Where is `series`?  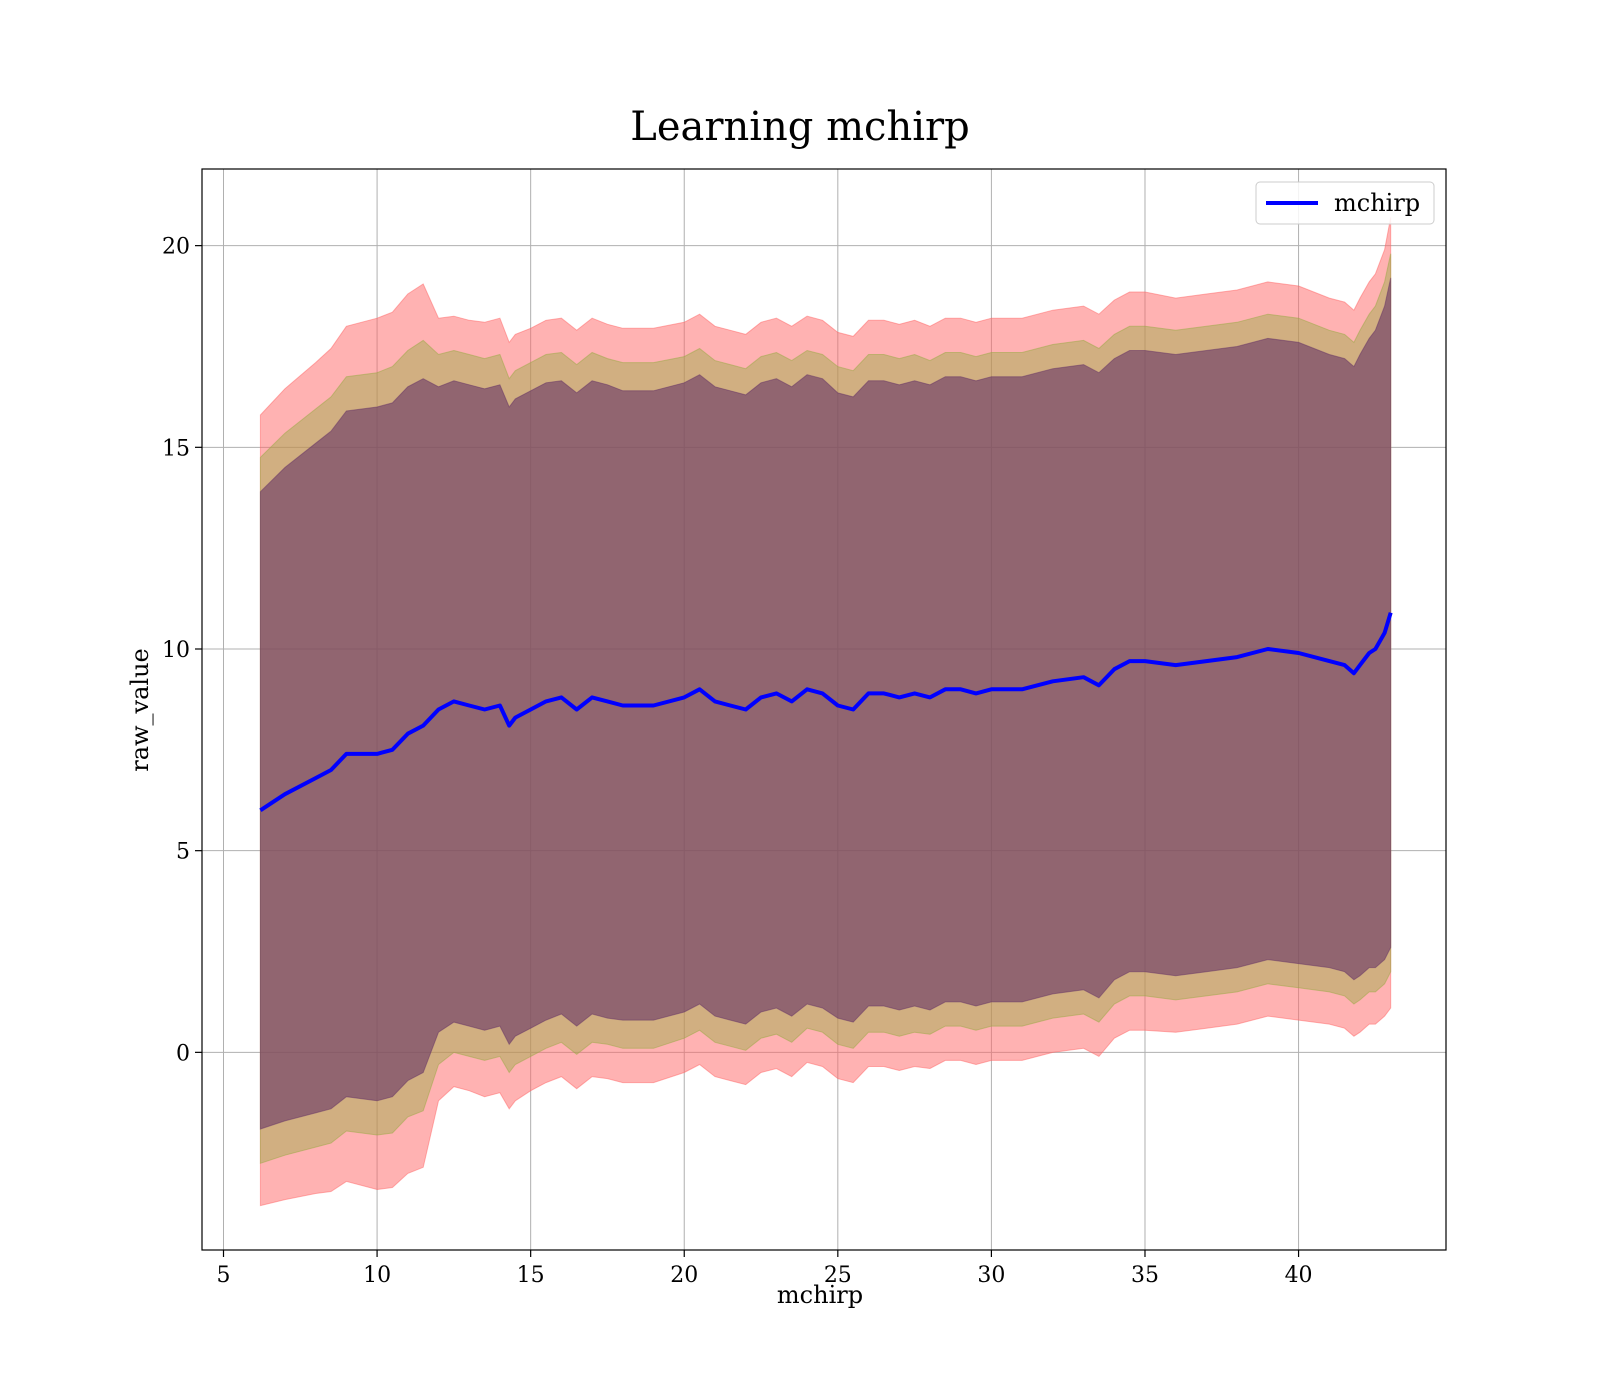
series is located at coordinates (826, 712).